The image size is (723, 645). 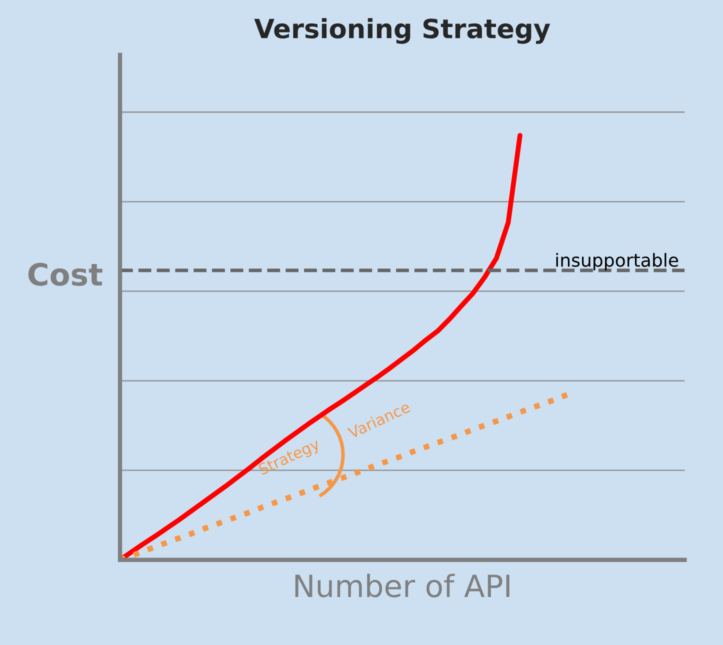 What do you see at coordinates (617, 261) in the screenshot?
I see `ref-line-label: insupportable` at bounding box center [617, 261].